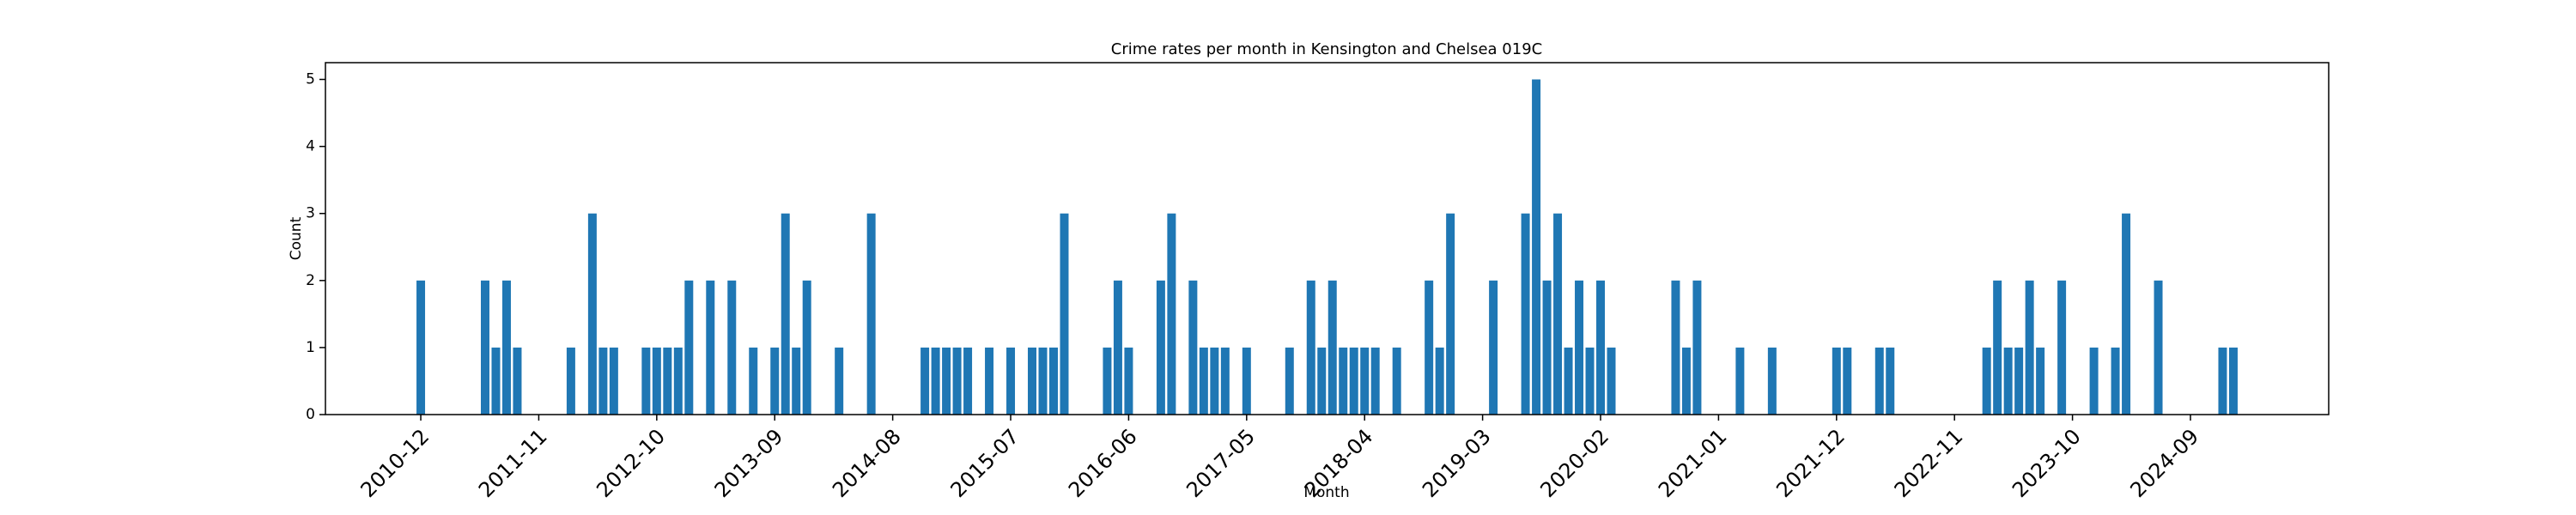 Image resolution: width=2576 pixels, height=515 pixels. I want to click on x-tick-label: 2021-01, so click(1693, 463).